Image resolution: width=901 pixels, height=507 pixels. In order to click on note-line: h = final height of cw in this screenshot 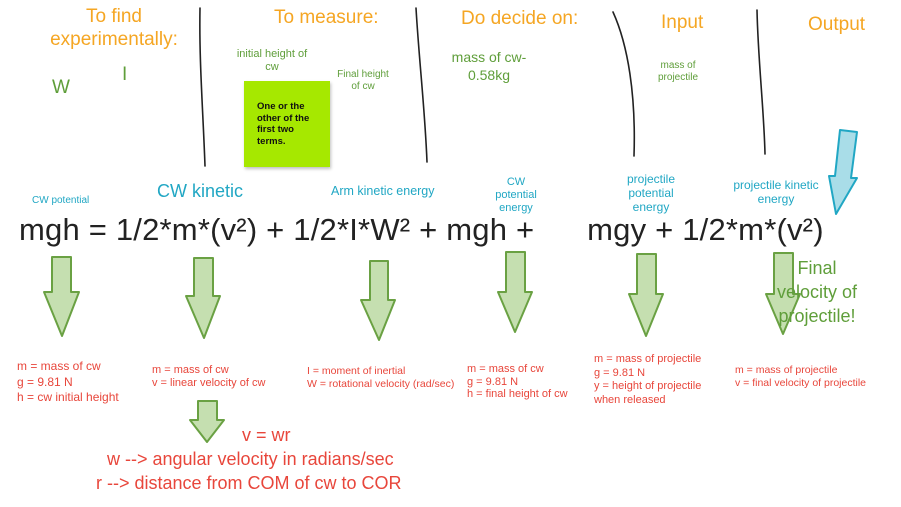, I will do `click(517, 394)`.